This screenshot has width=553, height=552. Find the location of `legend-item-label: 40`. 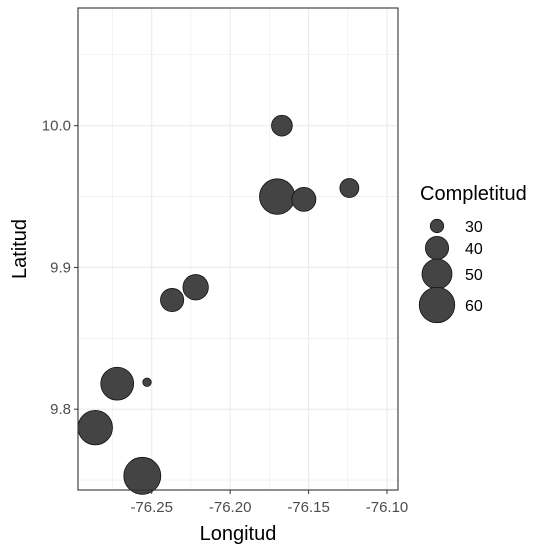

legend-item-label: 40 is located at coordinates (474, 249).